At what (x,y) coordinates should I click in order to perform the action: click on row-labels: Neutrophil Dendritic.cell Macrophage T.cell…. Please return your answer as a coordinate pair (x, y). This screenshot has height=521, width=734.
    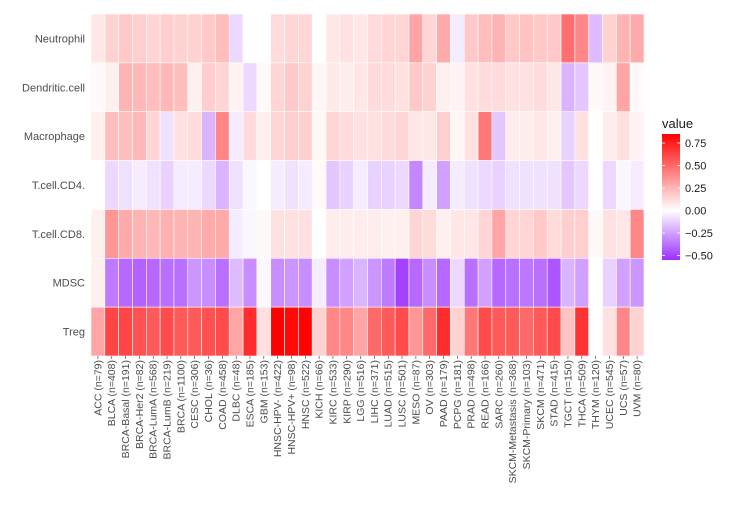
    Looking at the image, I should click on (53, 185).